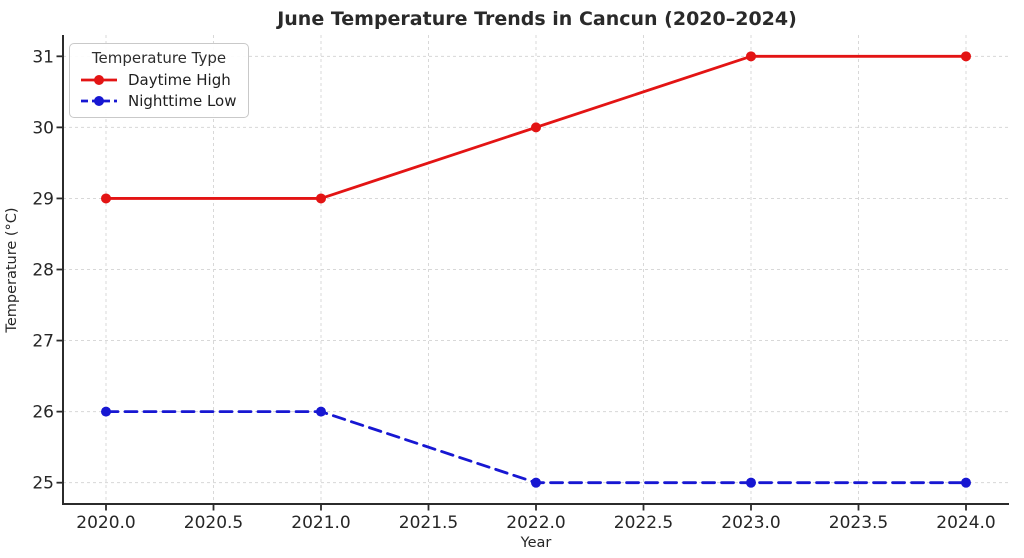  What do you see at coordinates (12, 270) in the screenshot?
I see `y-axis-label: Temperature (°C)` at bounding box center [12, 270].